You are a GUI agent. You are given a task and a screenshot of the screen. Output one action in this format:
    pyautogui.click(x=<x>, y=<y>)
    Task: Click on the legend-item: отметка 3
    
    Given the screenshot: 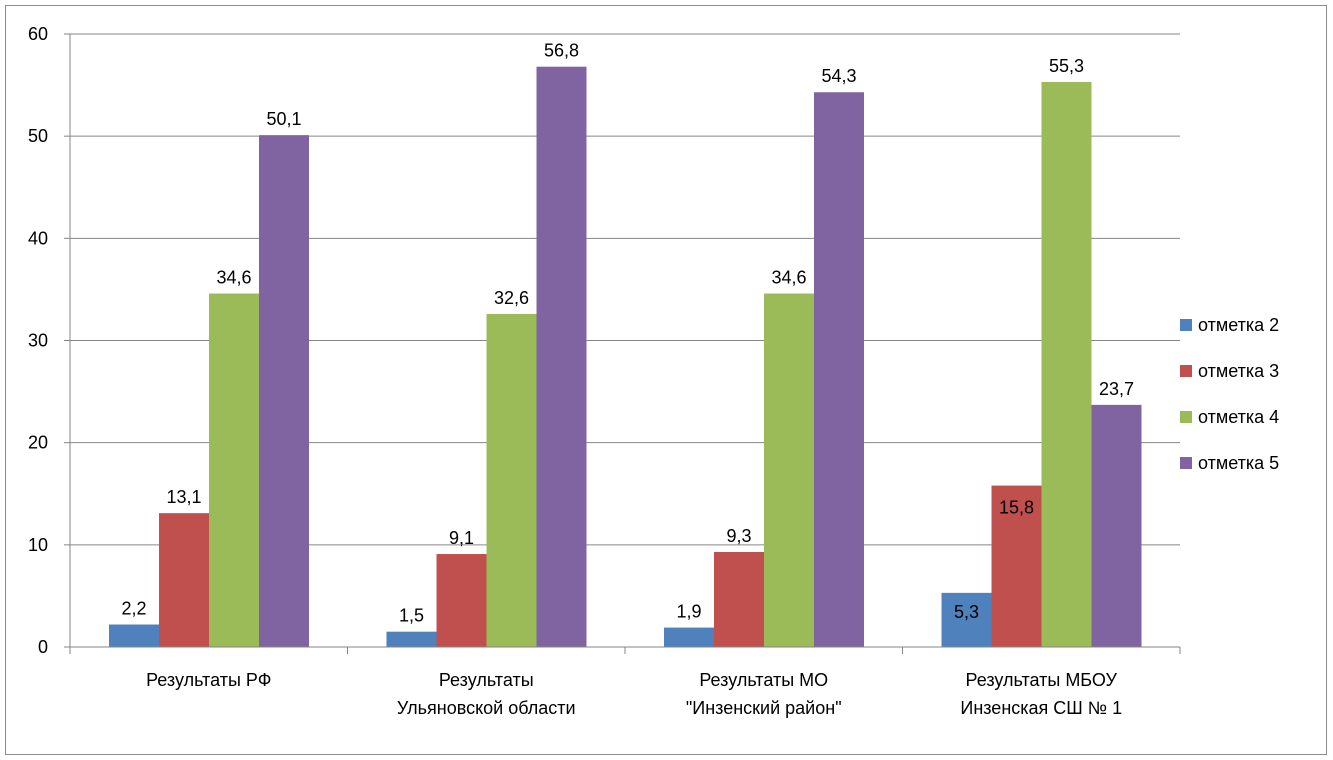 What is the action you would take?
    pyautogui.click(x=1229, y=371)
    